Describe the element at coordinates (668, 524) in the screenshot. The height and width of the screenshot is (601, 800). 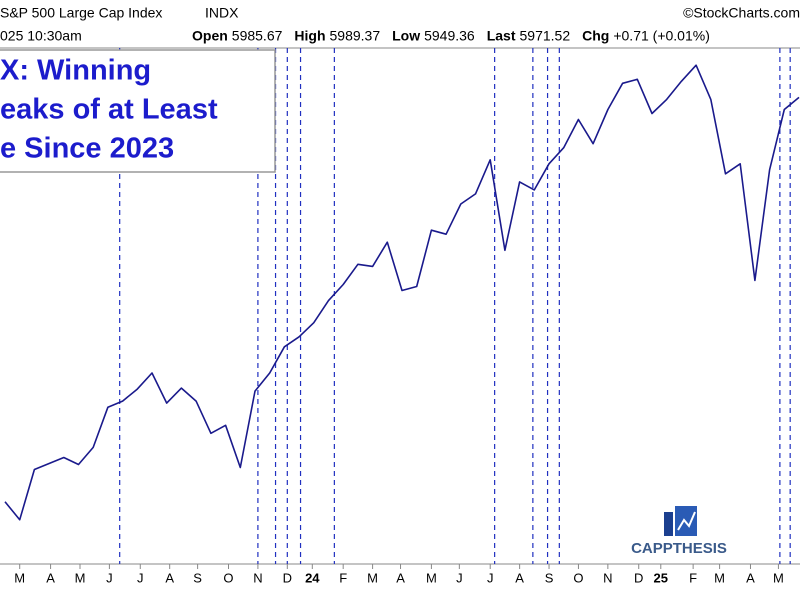
I see `logo-bar` at that location.